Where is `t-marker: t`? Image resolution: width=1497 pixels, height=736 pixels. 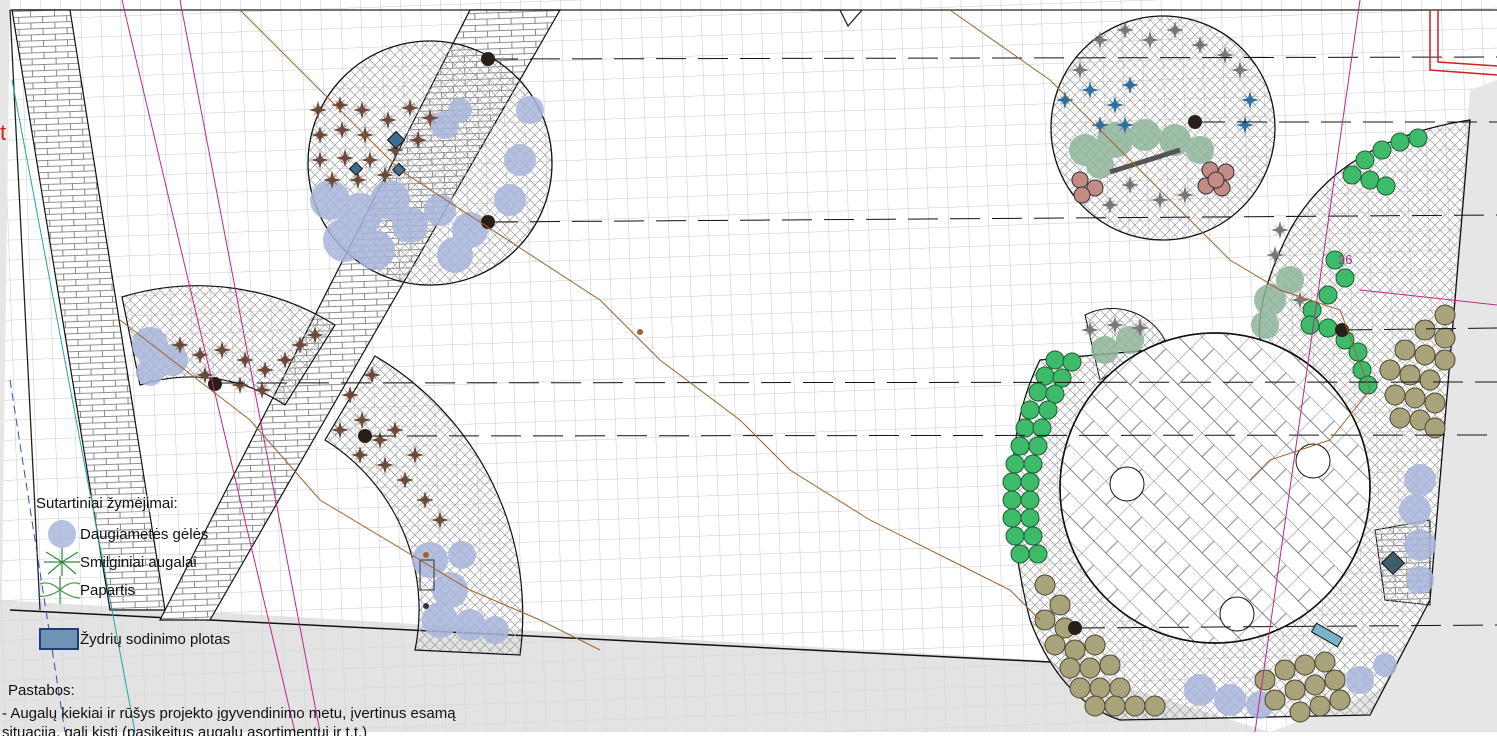 t-marker: t is located at coordinates (3, 132).